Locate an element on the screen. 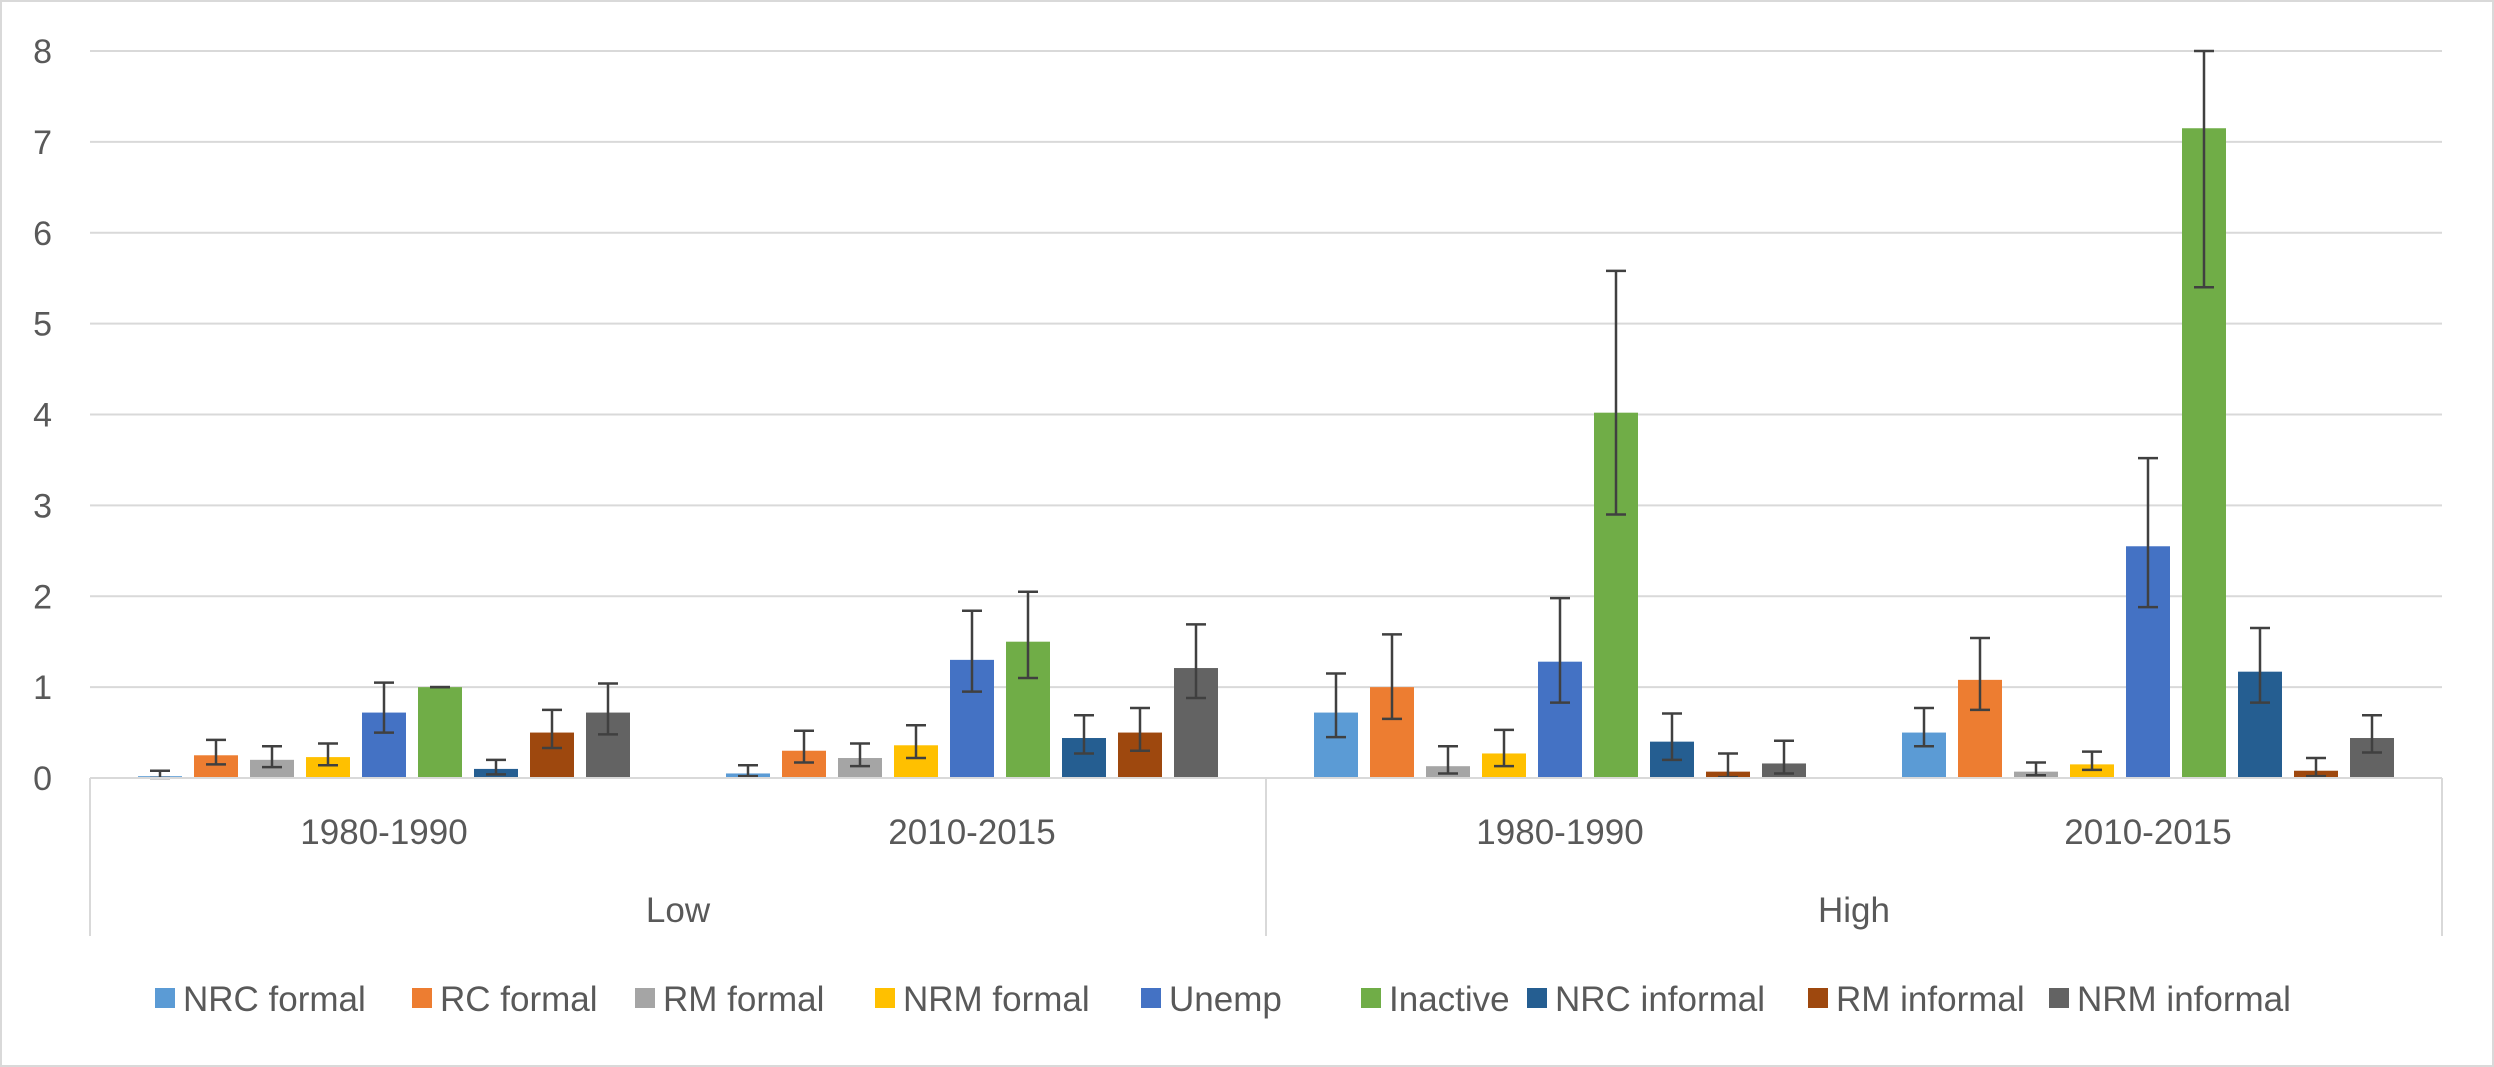 This screenshot has width=2494, height=1067. legend-label: RM formal is located at coordinates (743, 999).